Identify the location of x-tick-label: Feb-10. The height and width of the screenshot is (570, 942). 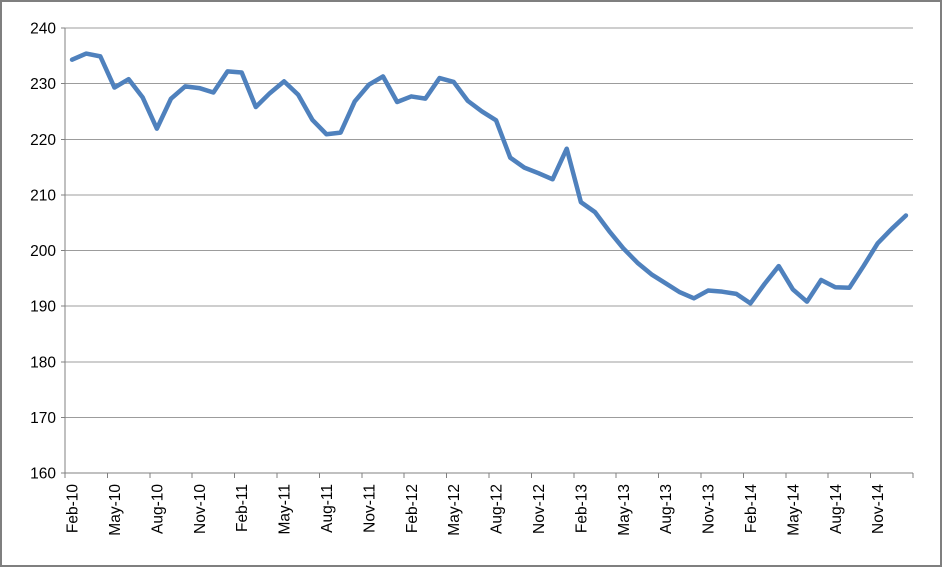
(73, 508).